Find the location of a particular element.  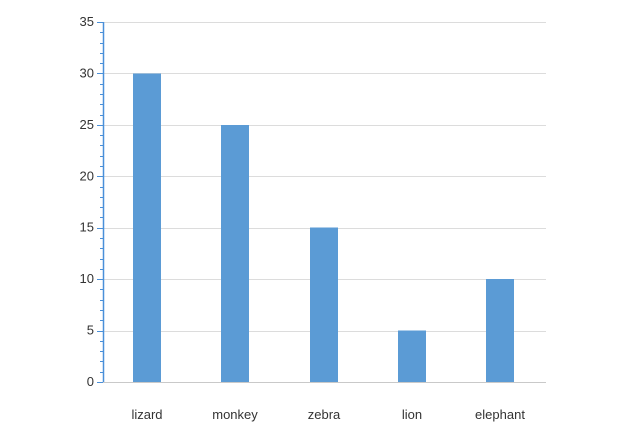

bar-lizard is located at coordinates (147, 227).